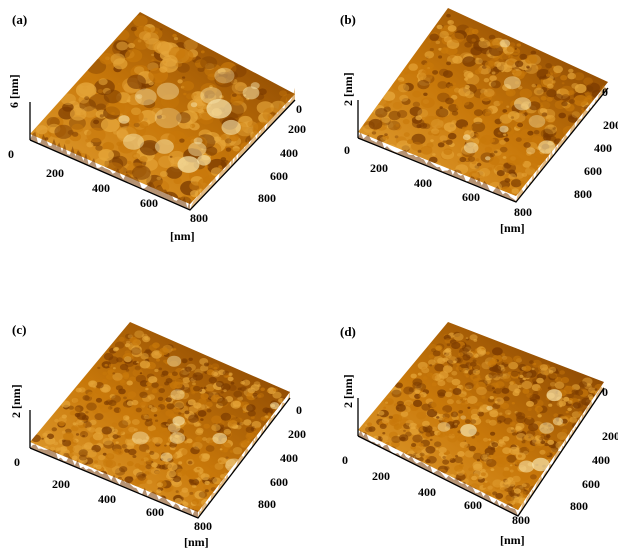 This screenshot has height=548, width=618. Describe the element at coordinates (348, 19) in the screenshot. I see `panel-label: (b)` at that location.